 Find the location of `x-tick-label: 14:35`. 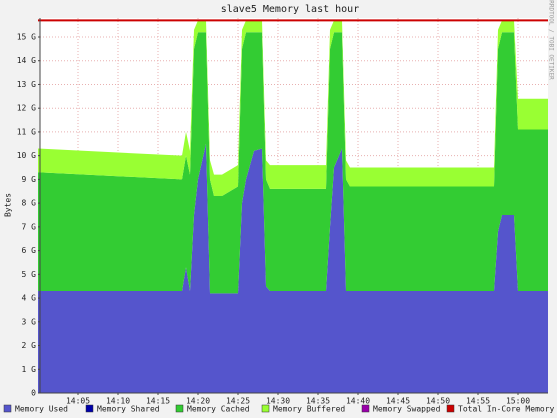

x-tick-label: 14:35 is located at coordinates (318, 401).